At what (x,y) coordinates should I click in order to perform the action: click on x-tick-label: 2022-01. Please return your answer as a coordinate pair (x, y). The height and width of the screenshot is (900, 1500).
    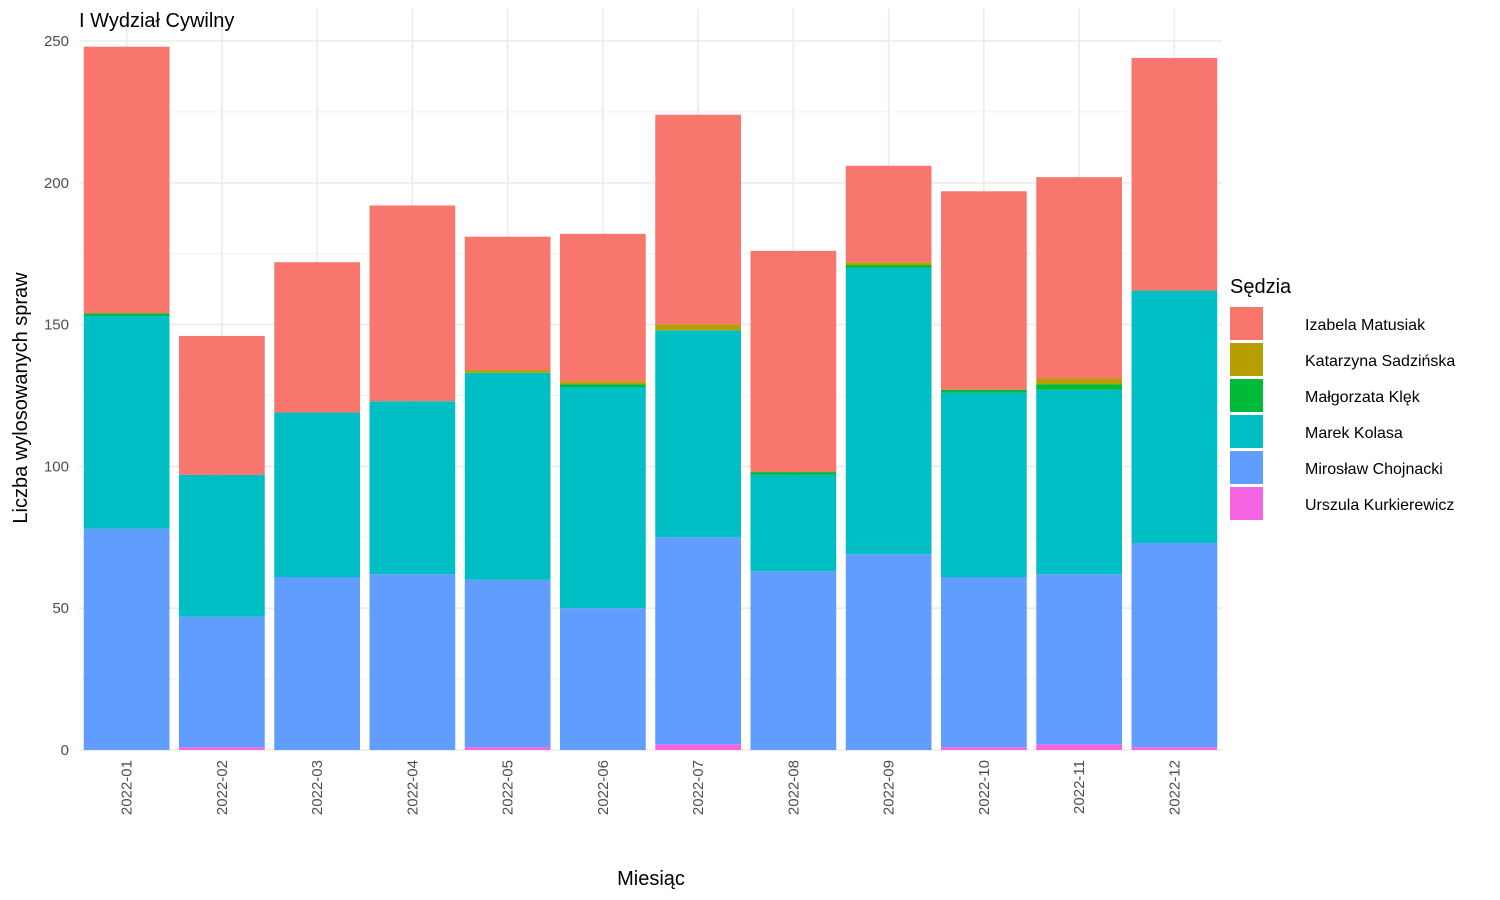
    Looking at the image, I should click on (127, 787).